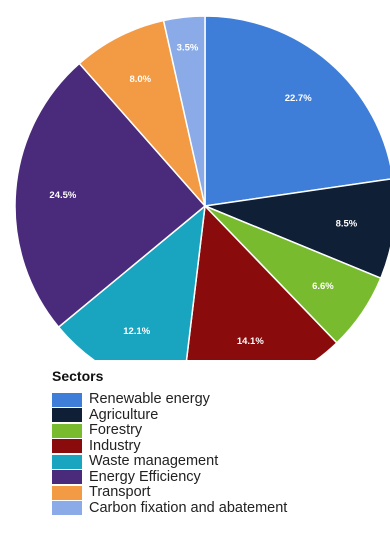  I want to click on legend-label: Transport, so click(120, 492).